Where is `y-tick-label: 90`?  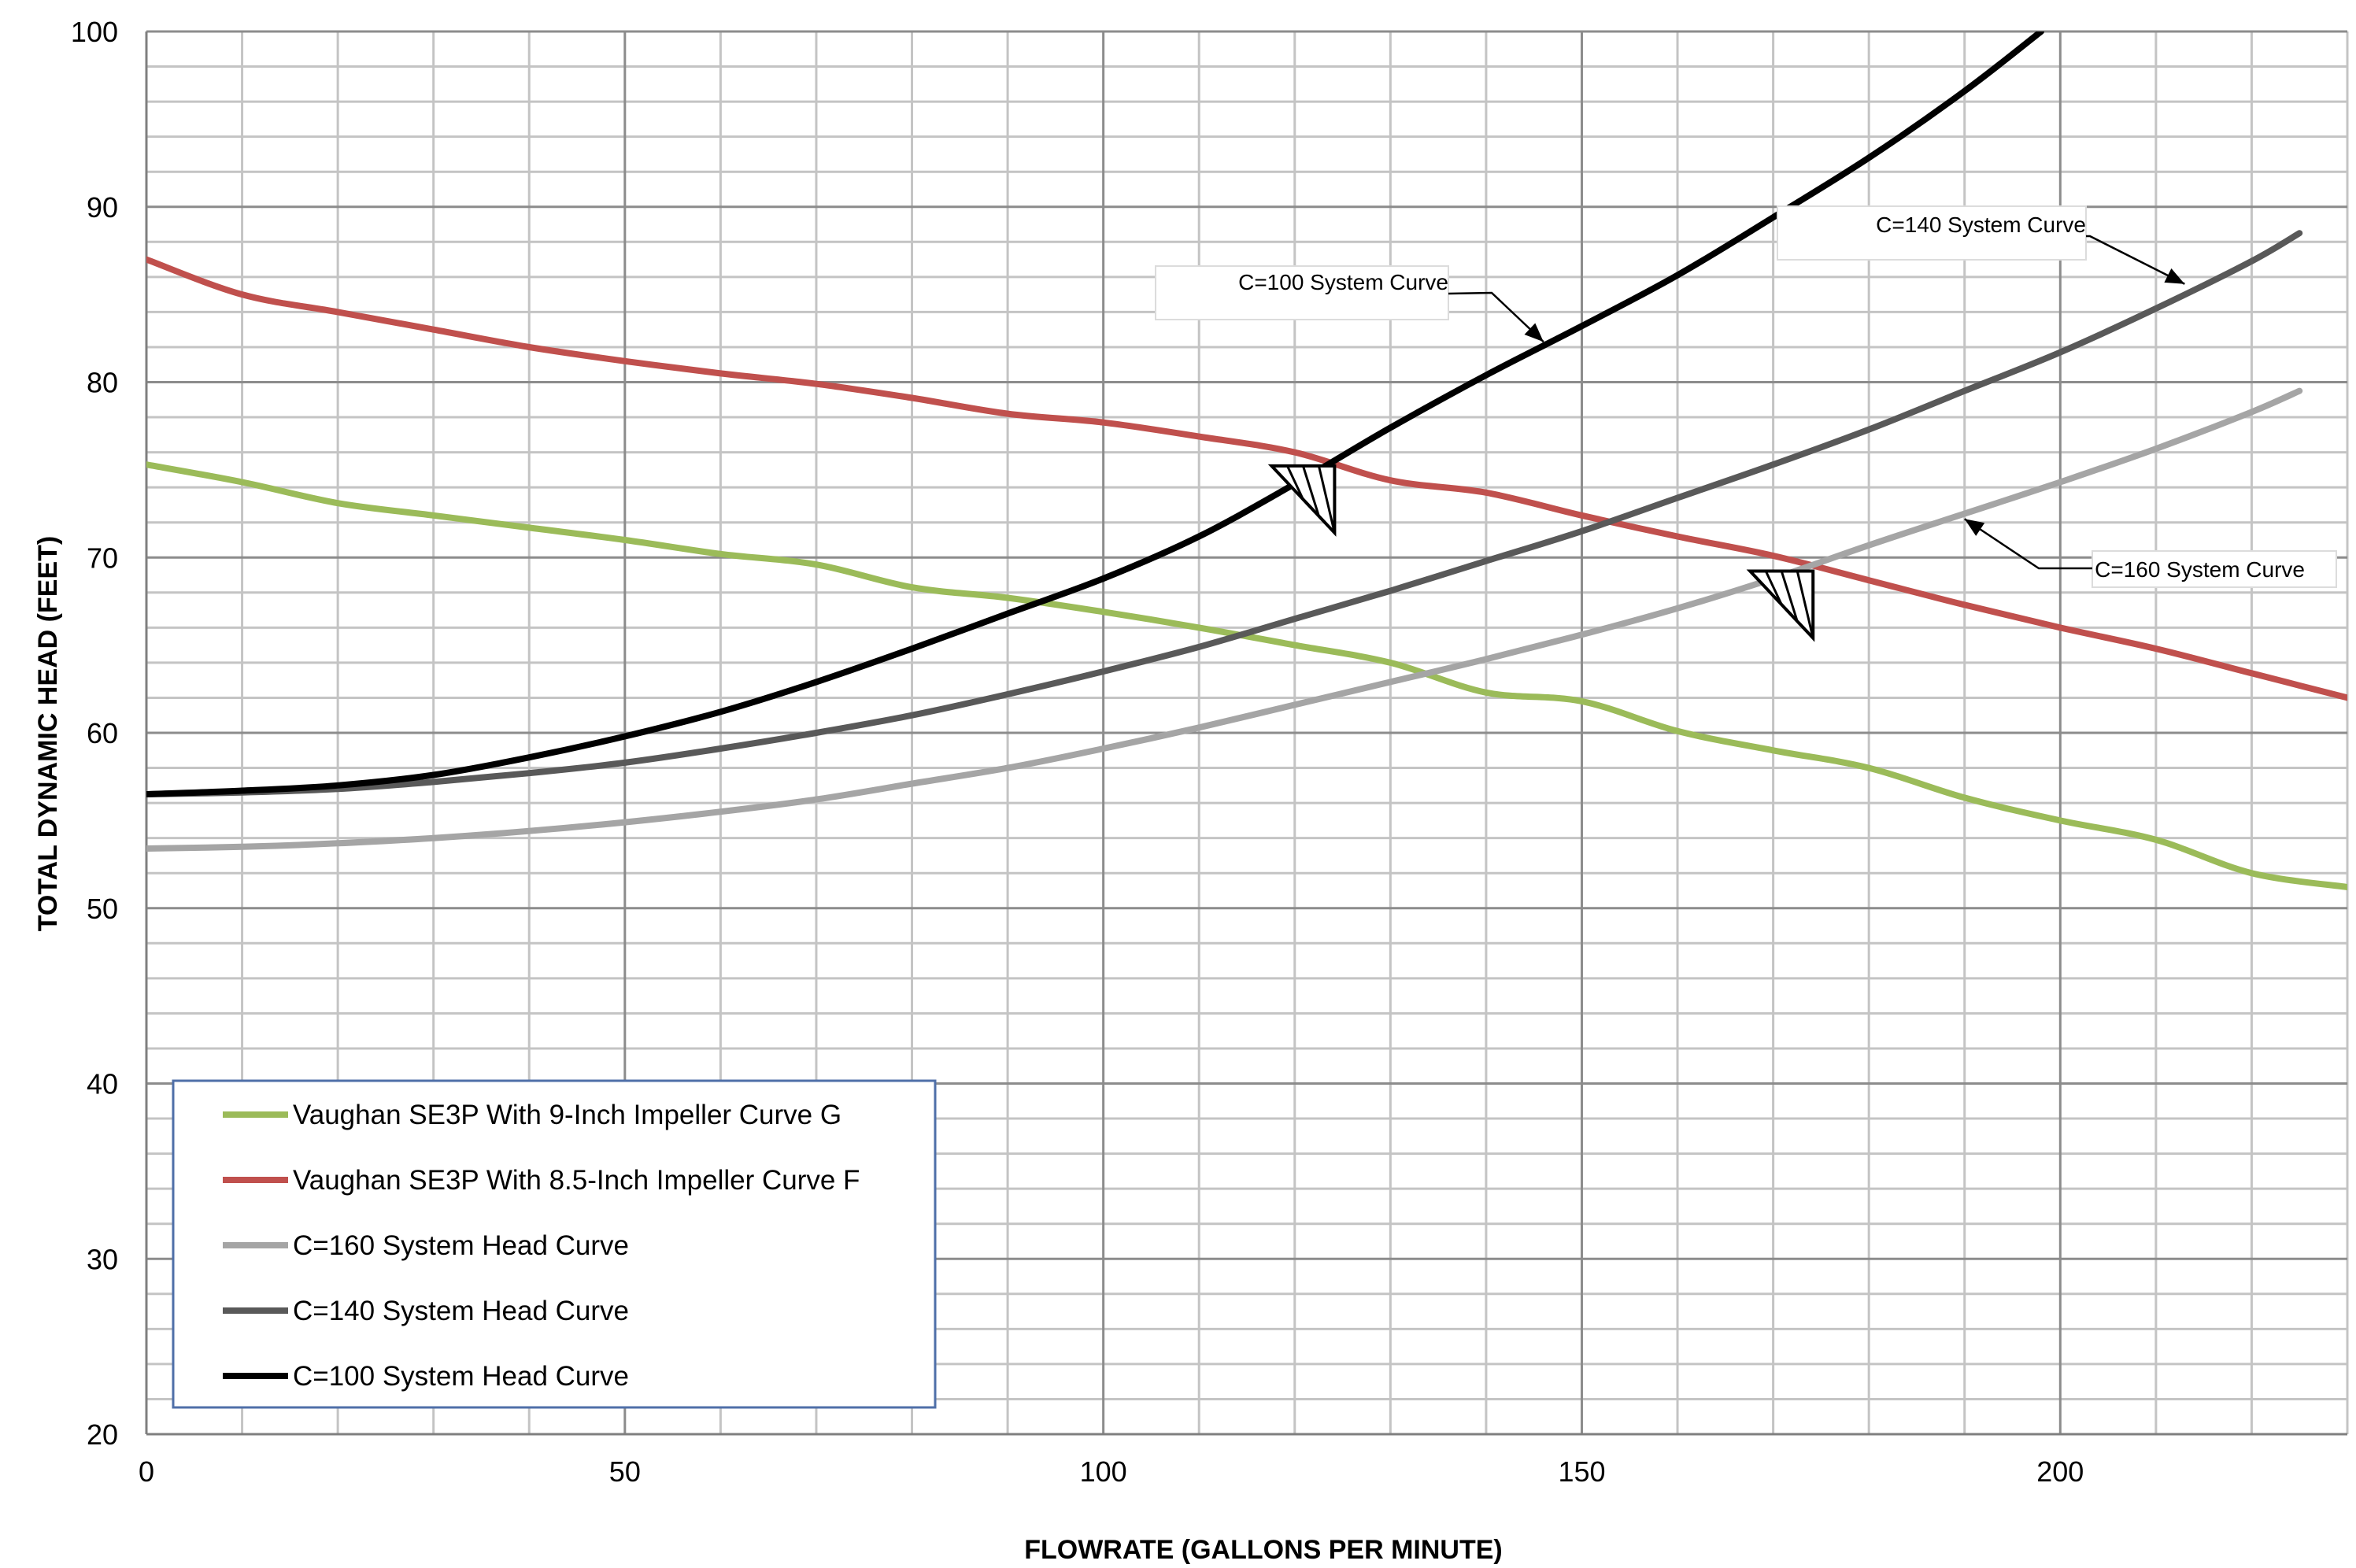 y-tick-label: 90 is located at coordinates (102, 207).